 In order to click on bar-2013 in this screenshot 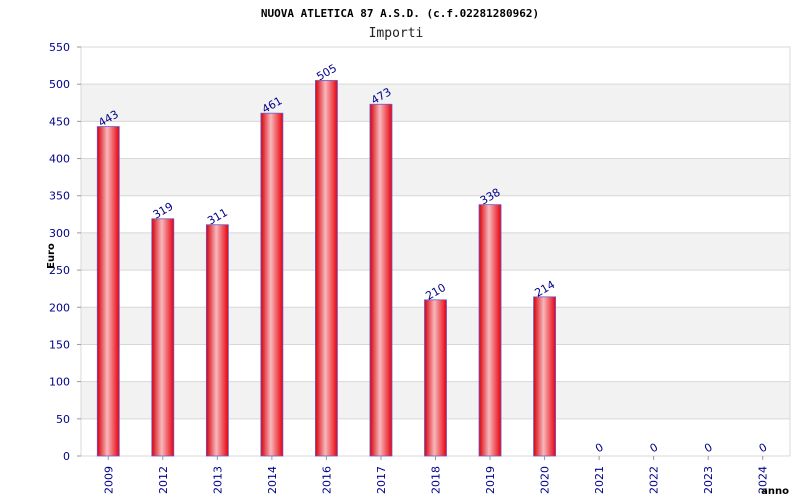, I will do `click(217, 340)`.